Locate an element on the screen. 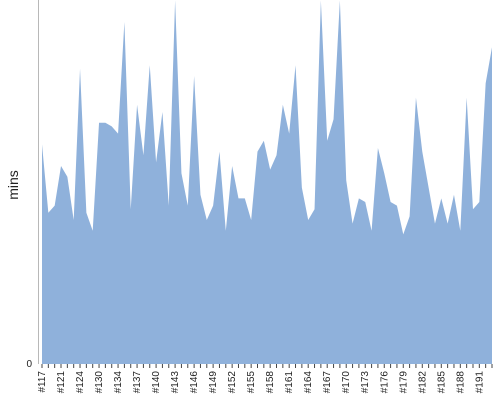 This screenshot has height=400, width=500. x-tick-label: #170 is located at coordinates (346, 382).